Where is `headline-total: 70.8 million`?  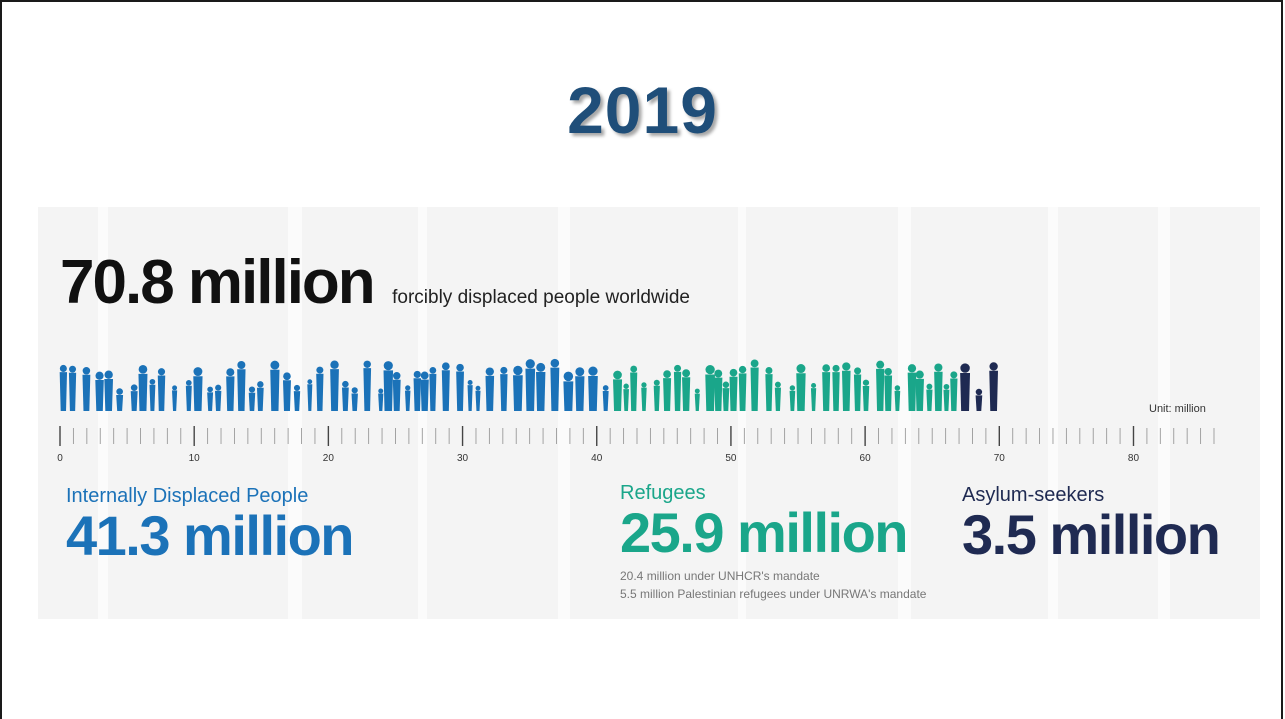 headline-total: 70.8 million is located at coordinates (218, 282).